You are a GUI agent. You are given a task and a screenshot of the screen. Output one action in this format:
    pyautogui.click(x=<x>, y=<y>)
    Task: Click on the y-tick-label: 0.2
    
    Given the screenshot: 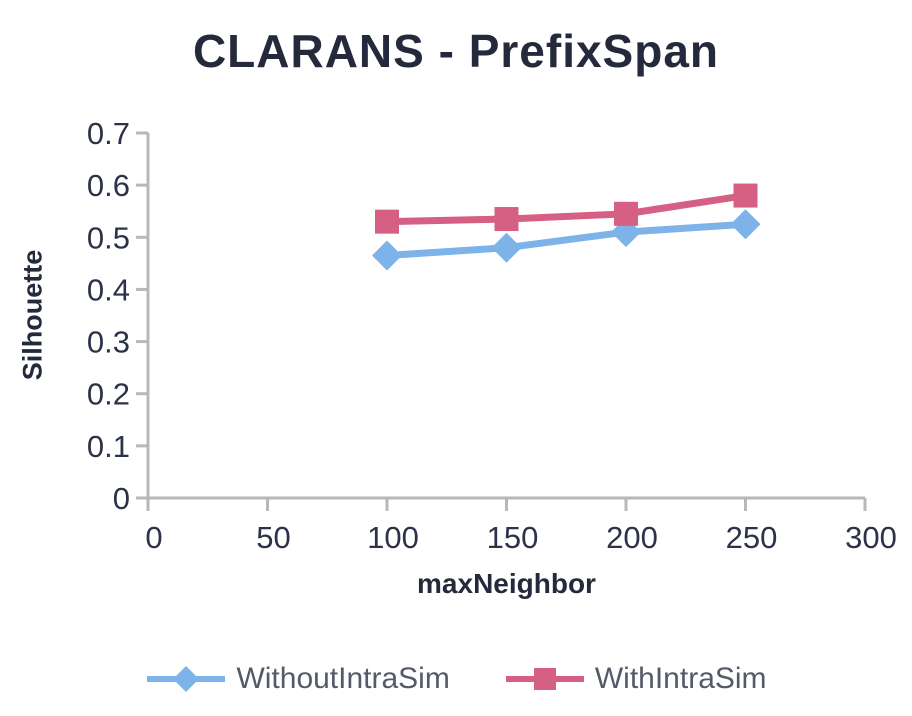 What is the action you would take?
    pyautogui.click(x=108, y=394)
    